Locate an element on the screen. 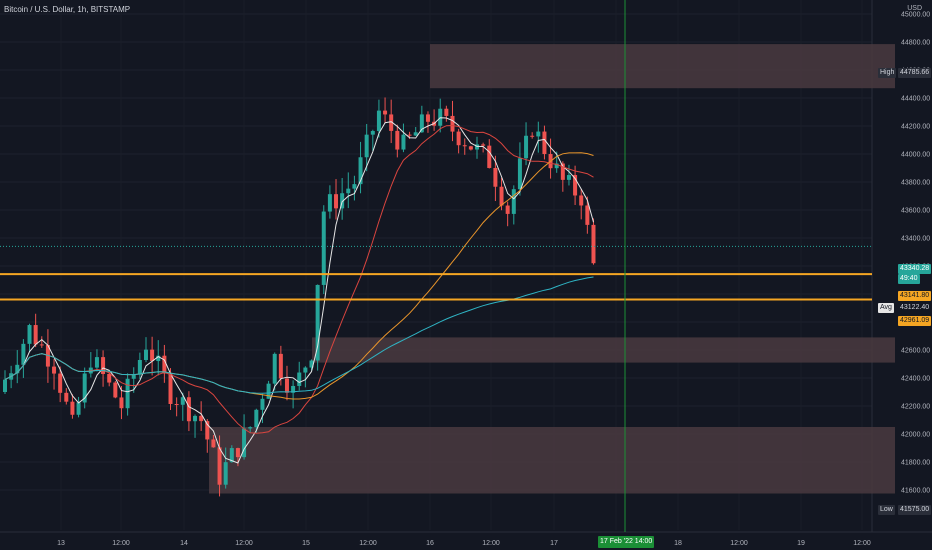 Image resolution: width=932 pixels, height=550 pixels. high-badge: 44785.66 is located at coordinates (915, 73).